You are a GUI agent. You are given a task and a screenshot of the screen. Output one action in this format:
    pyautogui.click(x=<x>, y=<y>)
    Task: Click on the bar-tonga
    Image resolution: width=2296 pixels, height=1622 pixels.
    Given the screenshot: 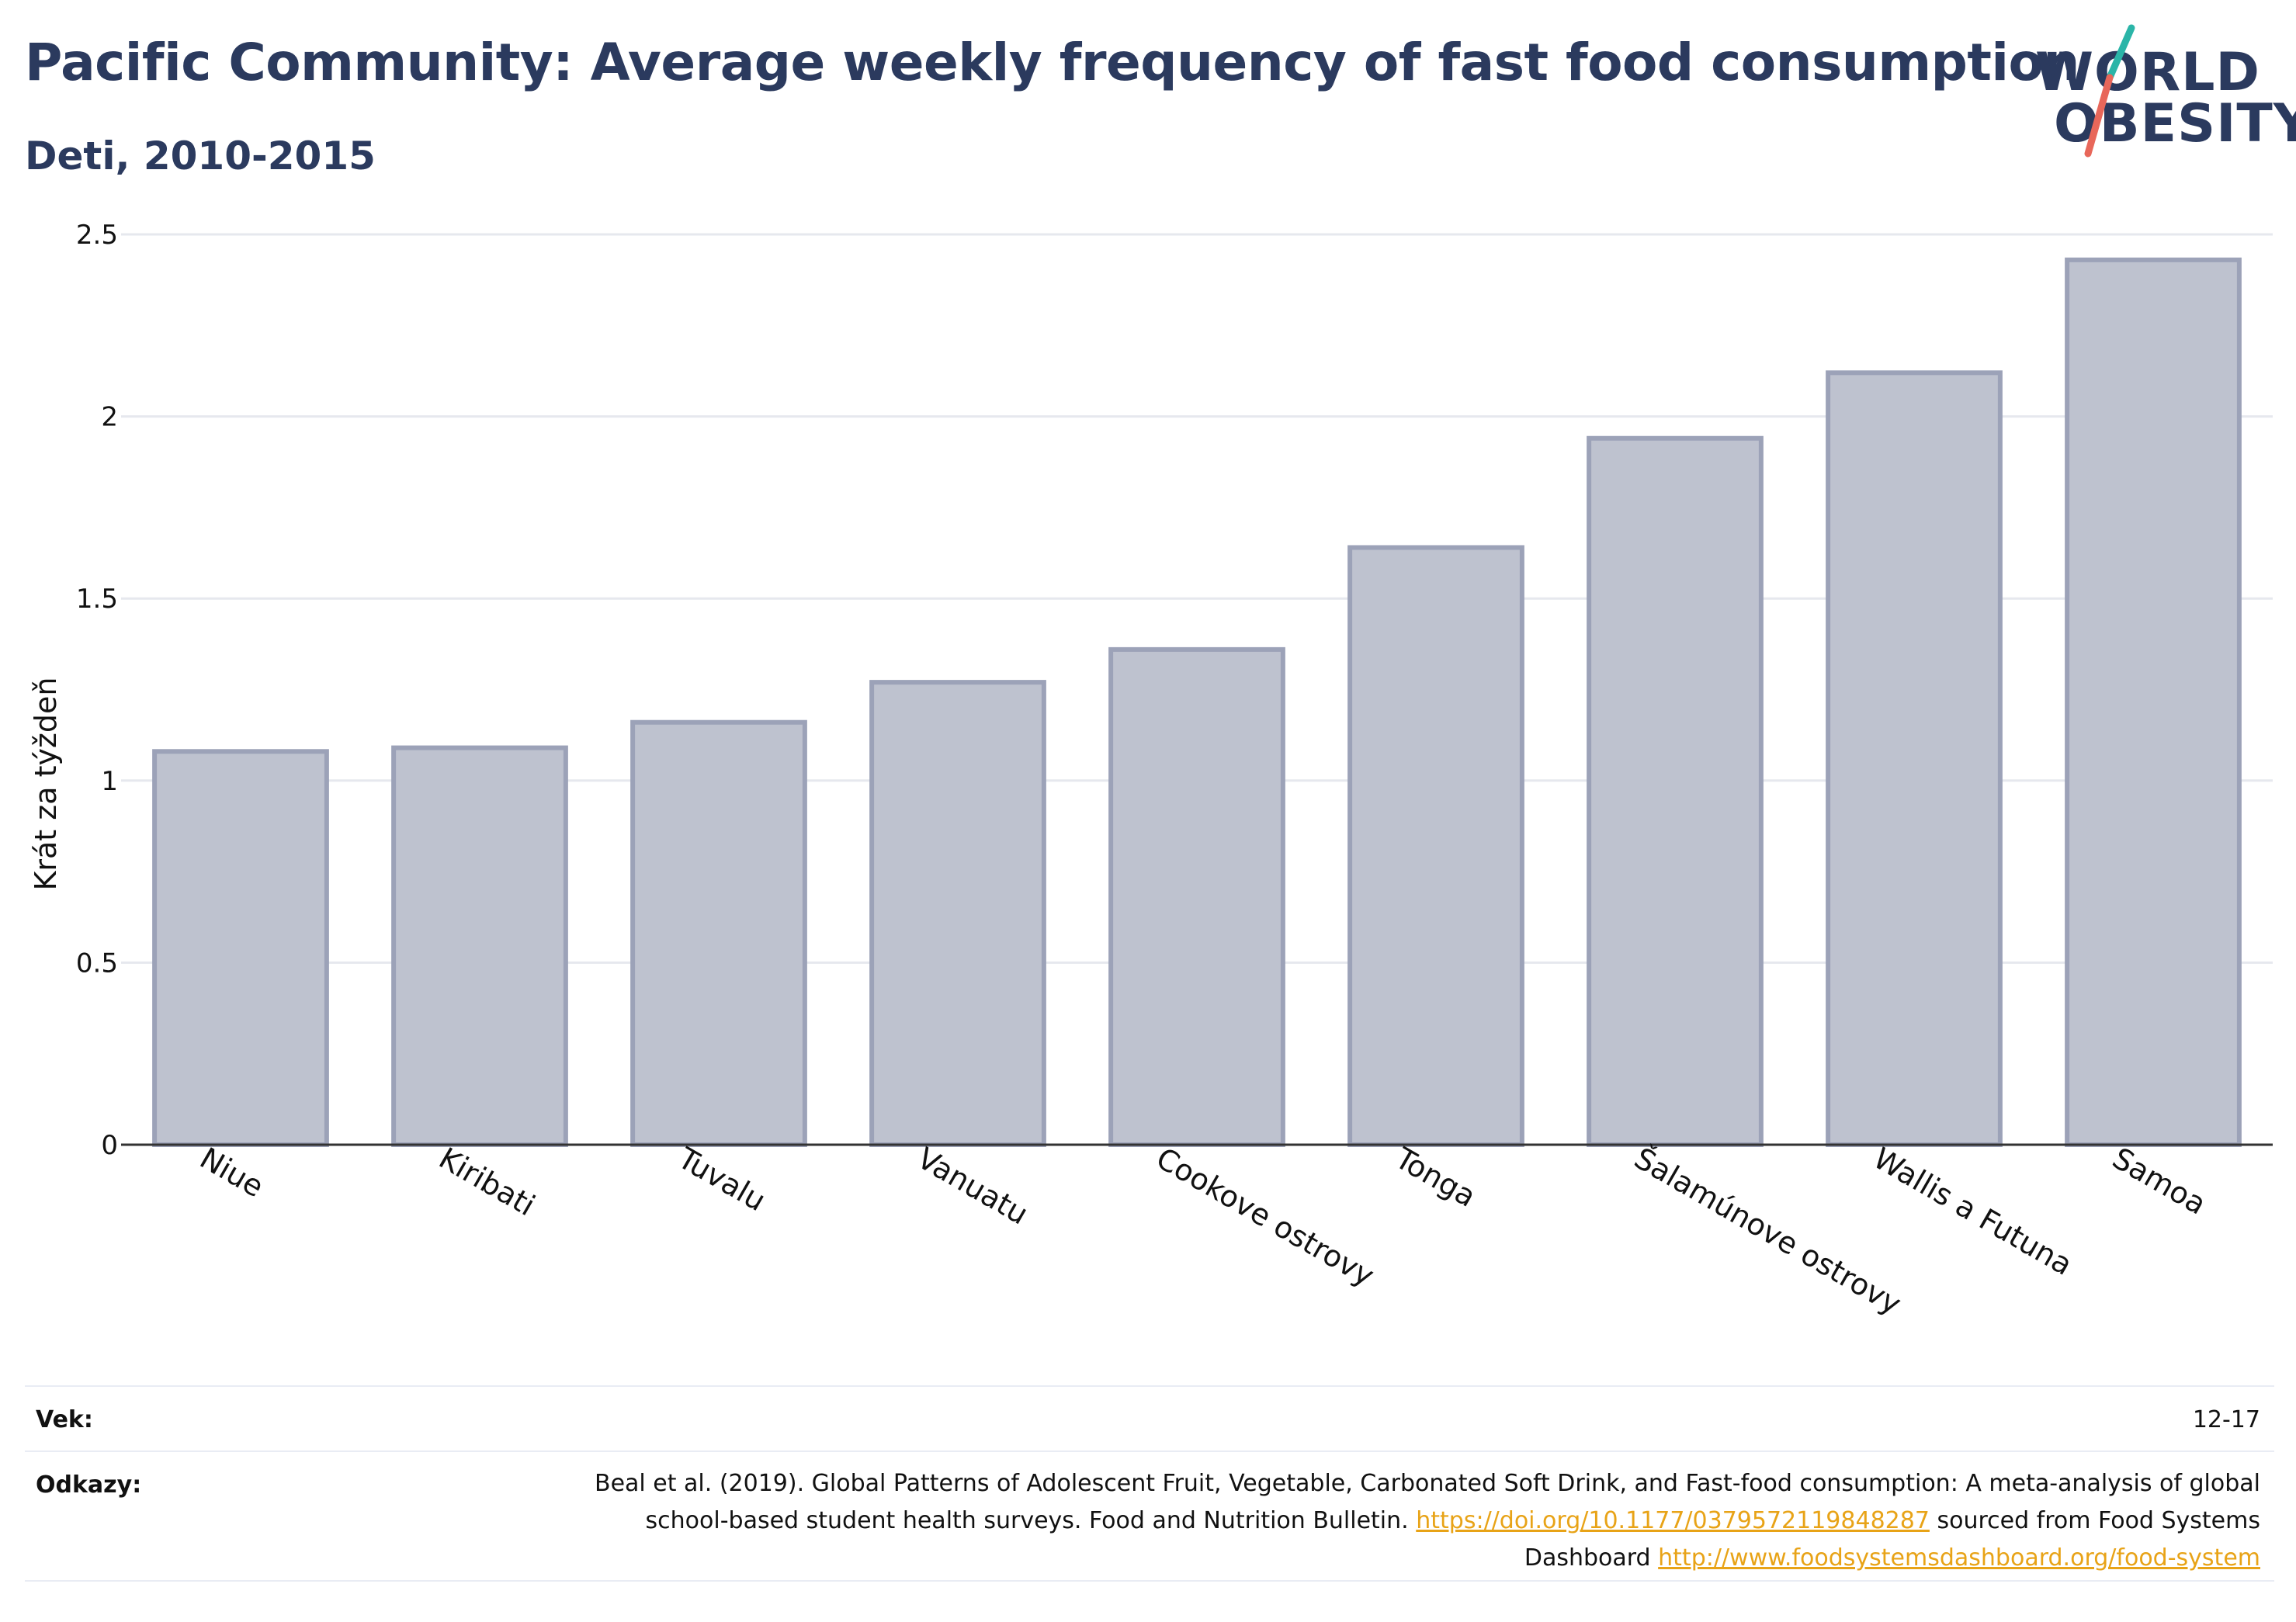 What is the action you would take?
    pyautogui.click(x=1435, y=846)
    